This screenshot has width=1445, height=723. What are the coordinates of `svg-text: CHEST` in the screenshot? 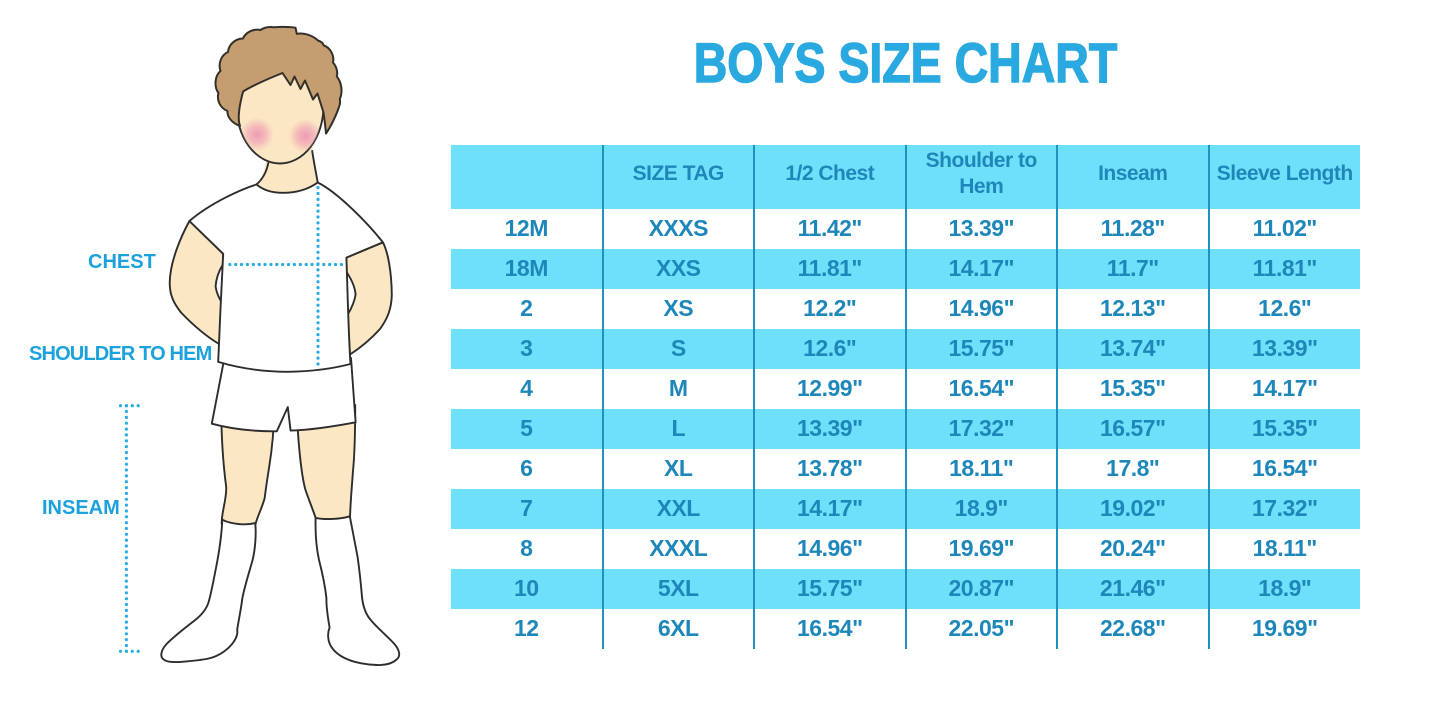 It's located at (122, 262).